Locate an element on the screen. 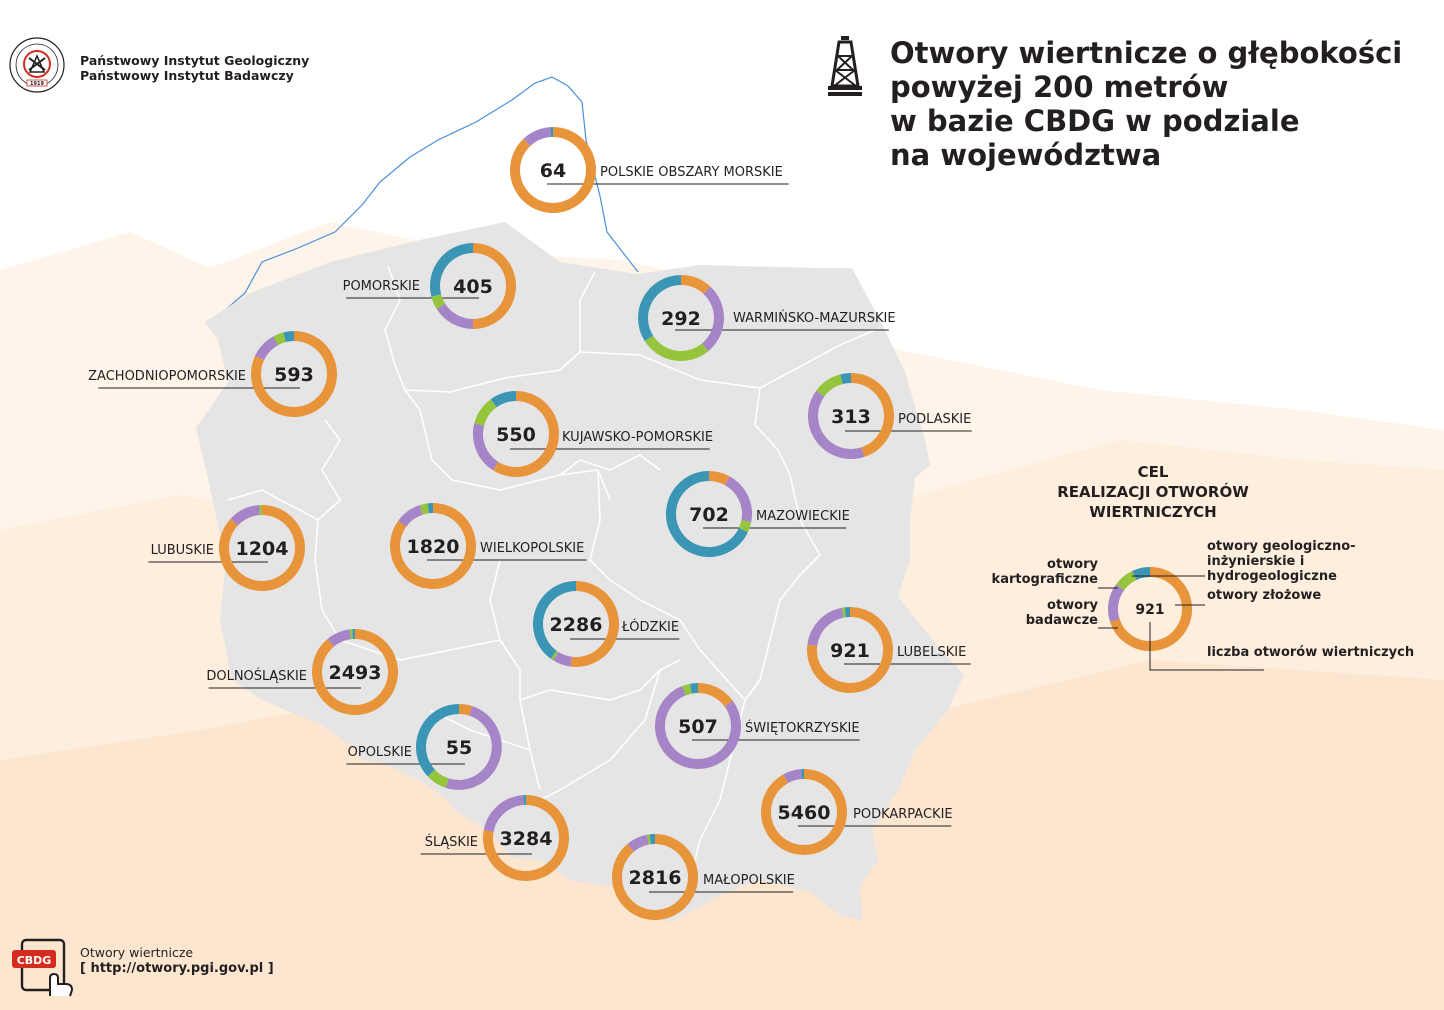  footer-line-1: Otwory wiertnicze is located at coordinates (137, 952).